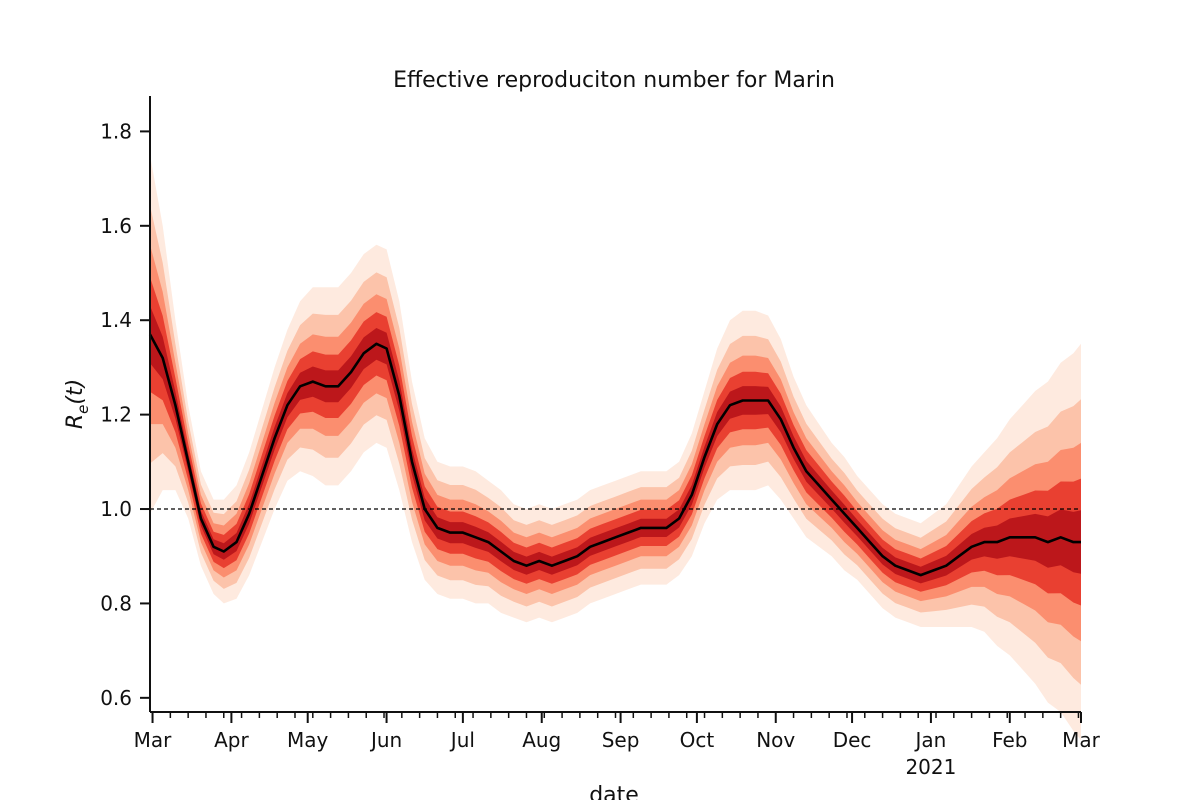 This screenshot has height=800, width=1200. Describe the element at coordinates (75, 421) in the screenshot. I see `y-axis-label-main: R` at that location.